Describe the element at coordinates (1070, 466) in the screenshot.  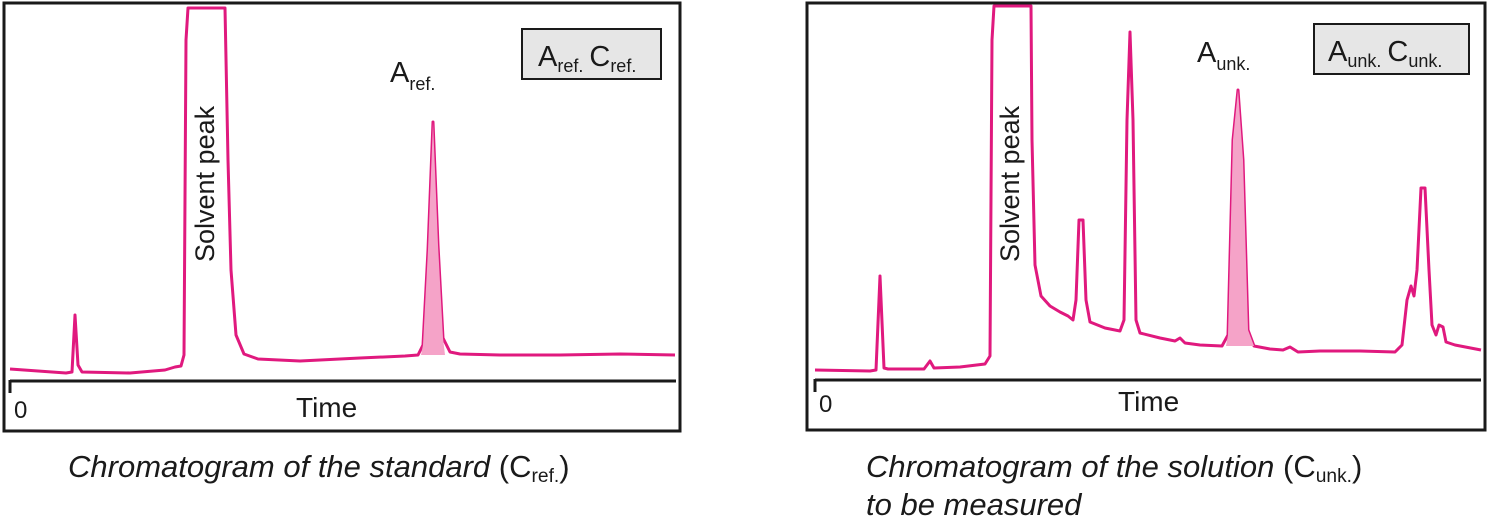
I see `right-caption-text: Chromatogram of the solution` at that location.